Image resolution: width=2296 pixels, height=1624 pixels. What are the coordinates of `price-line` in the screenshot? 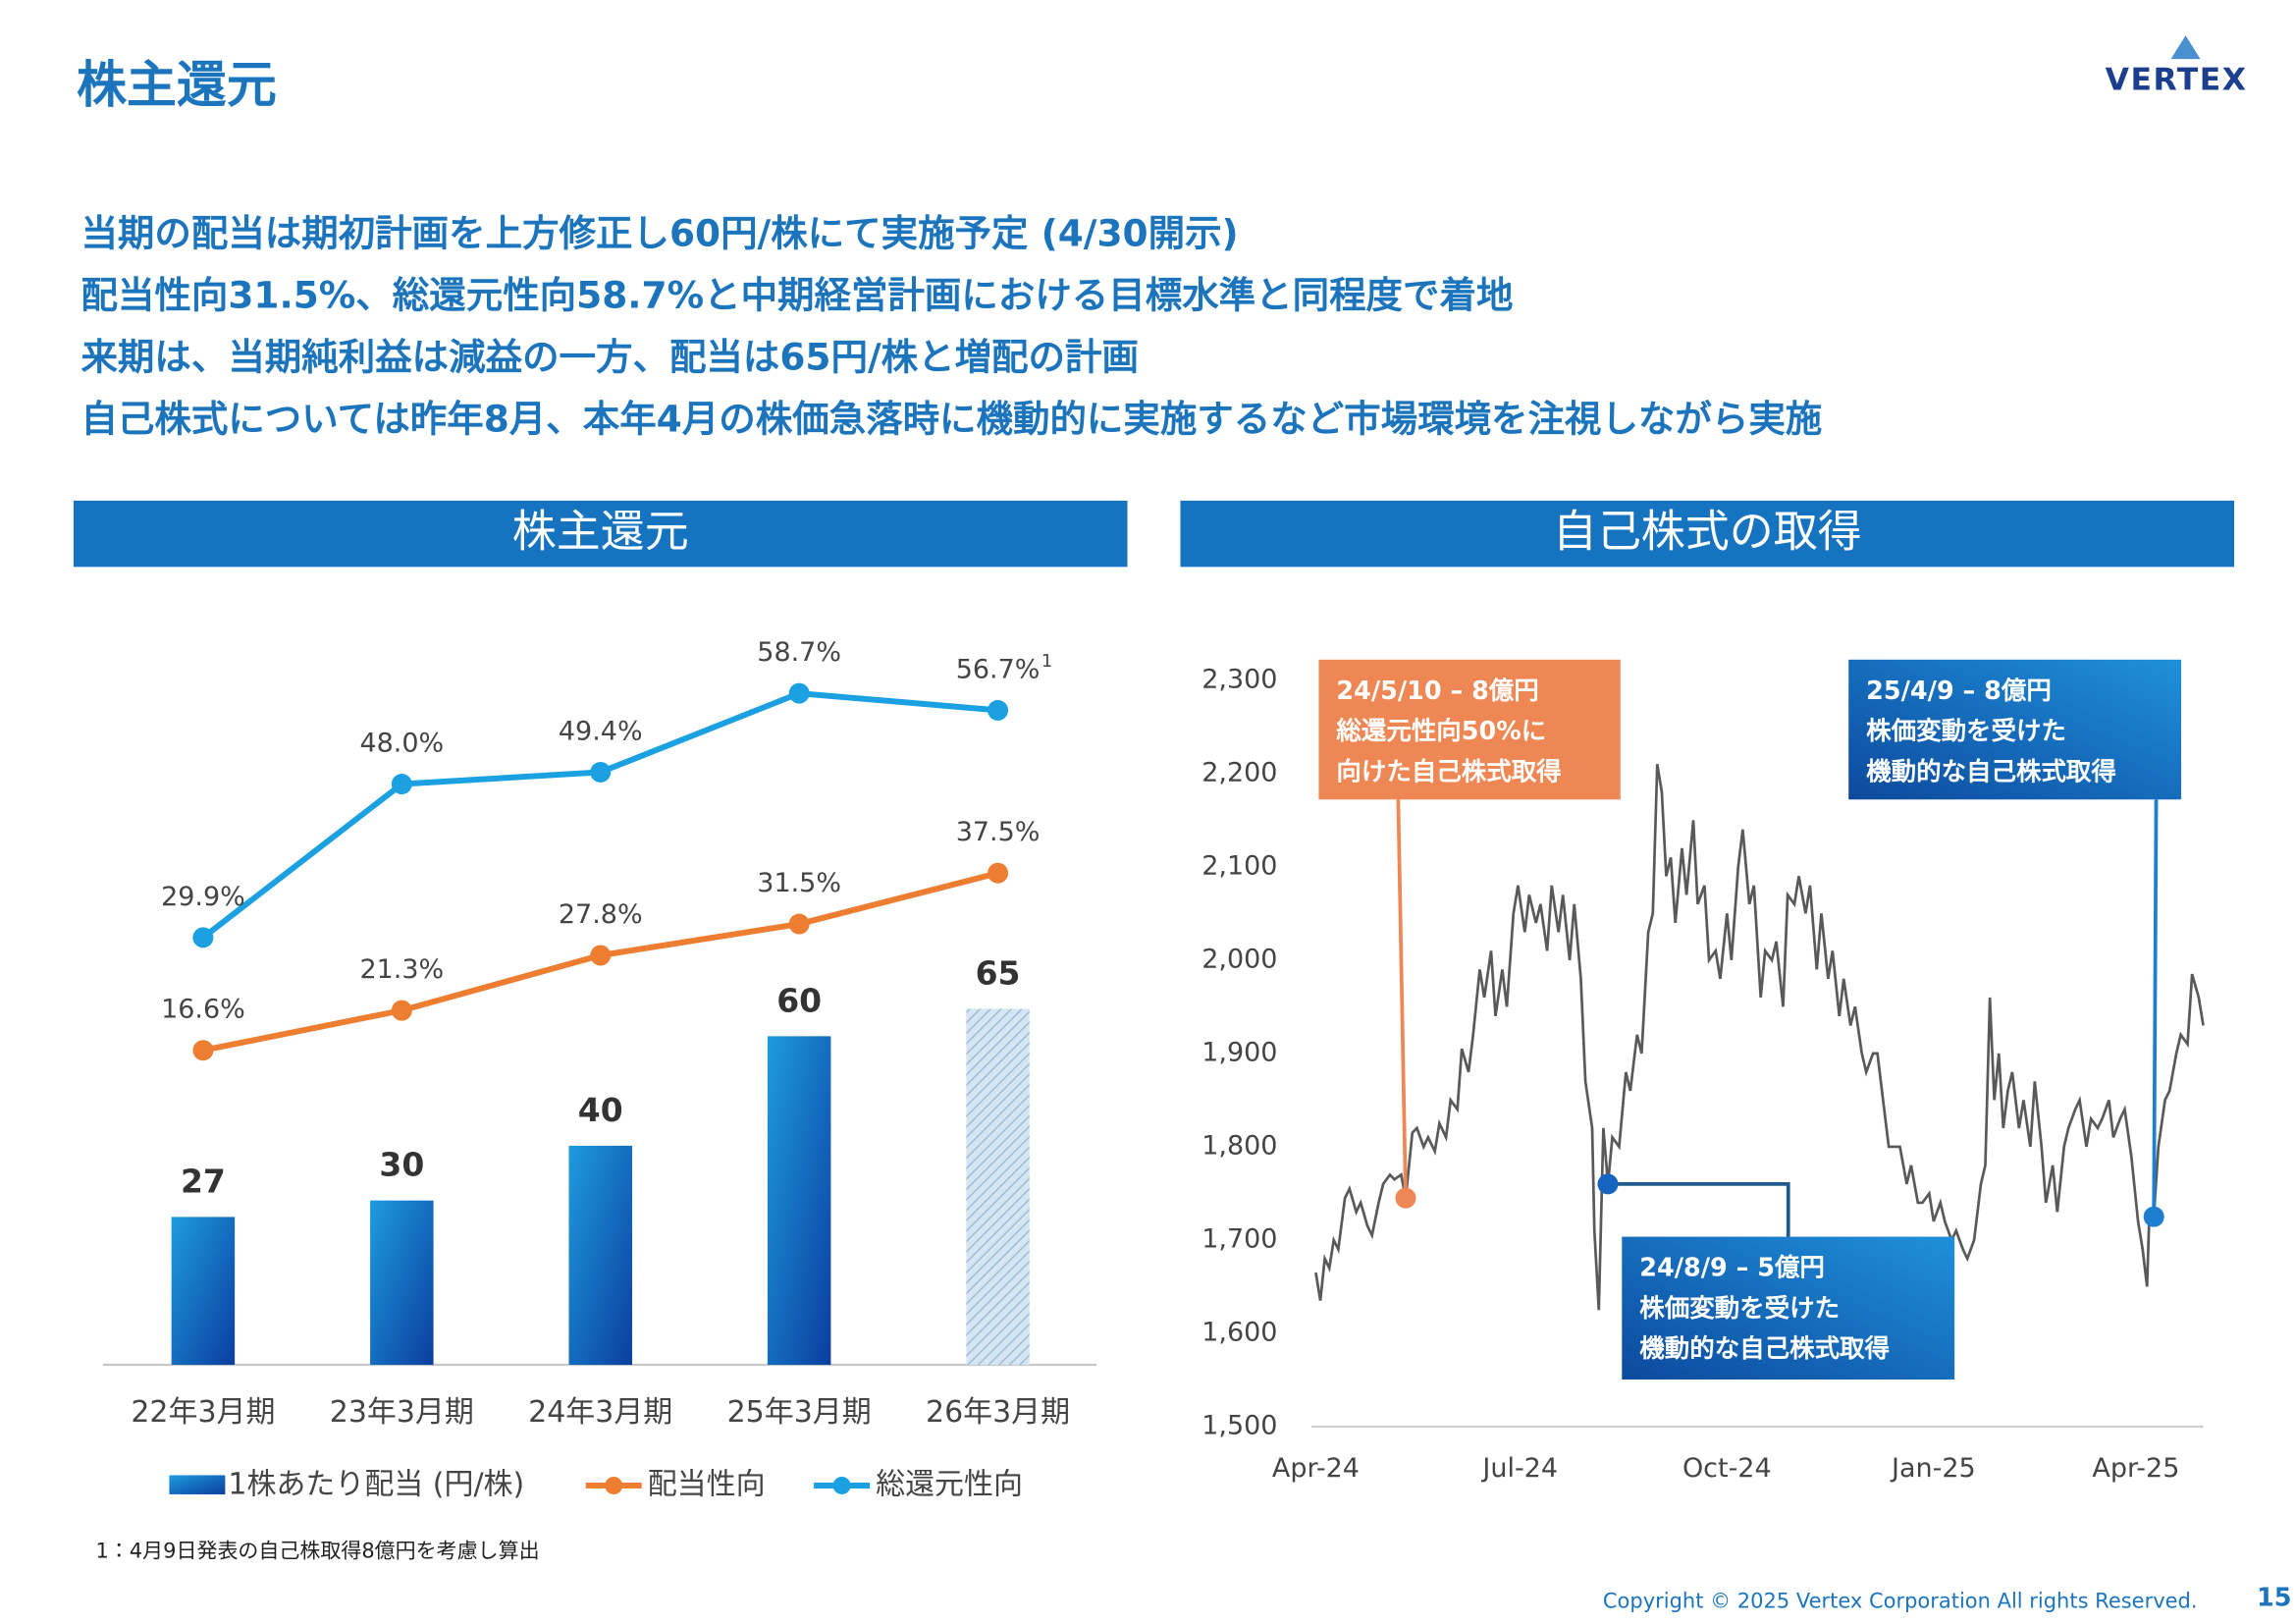 It's located at (1759, 1037).